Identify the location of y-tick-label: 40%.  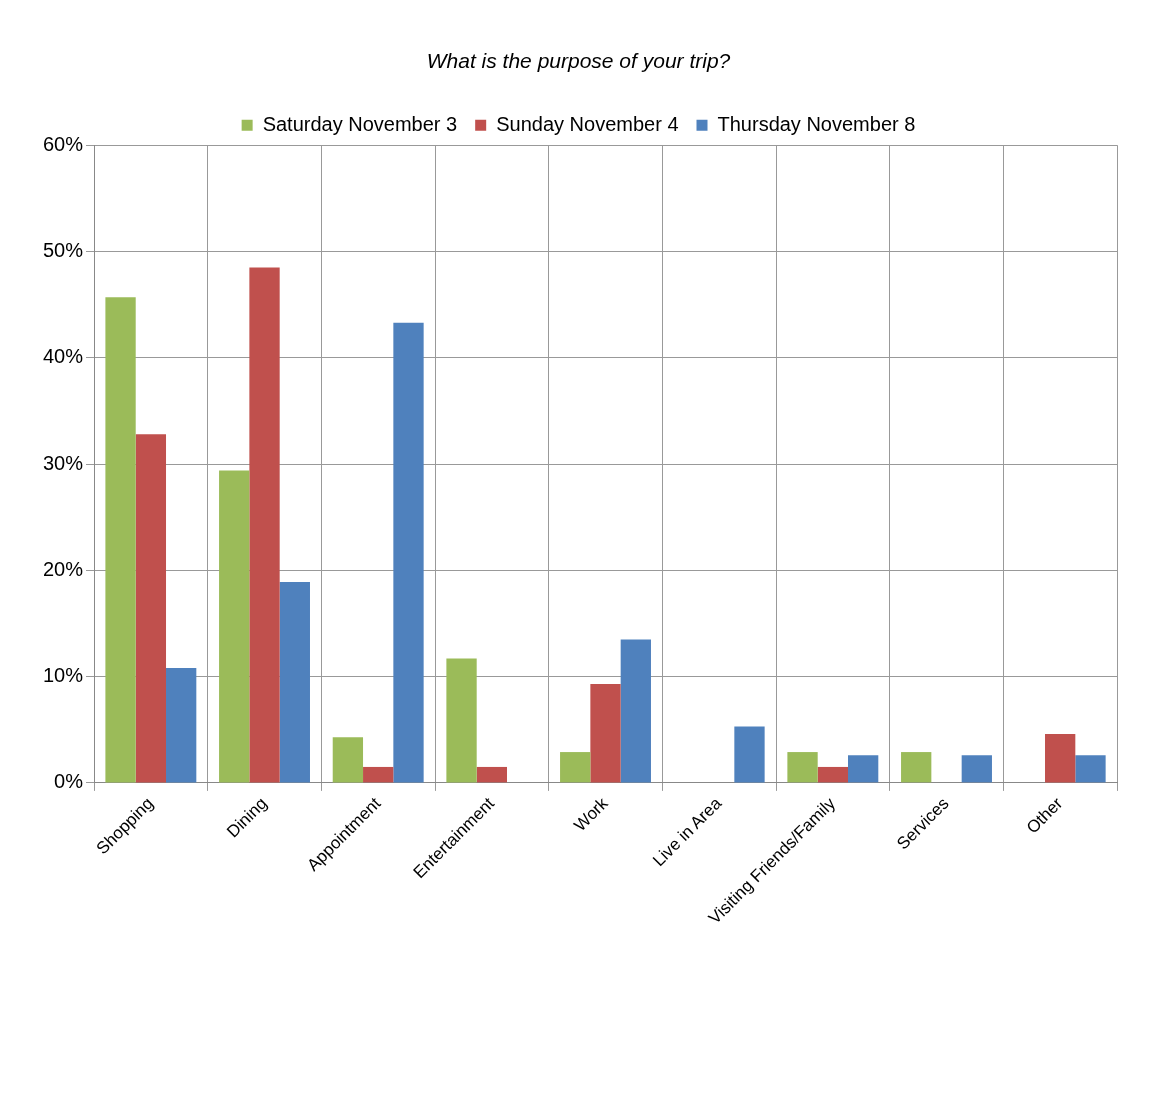
(63, 356).